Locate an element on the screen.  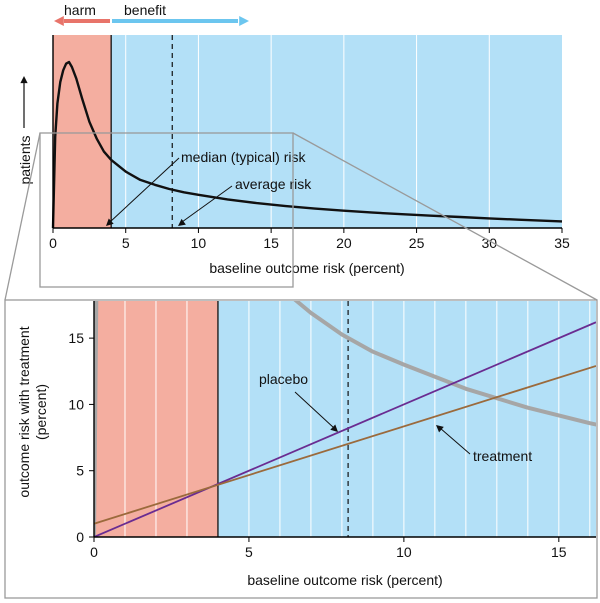
placebo-pointer is located at coordinates (314, 410).